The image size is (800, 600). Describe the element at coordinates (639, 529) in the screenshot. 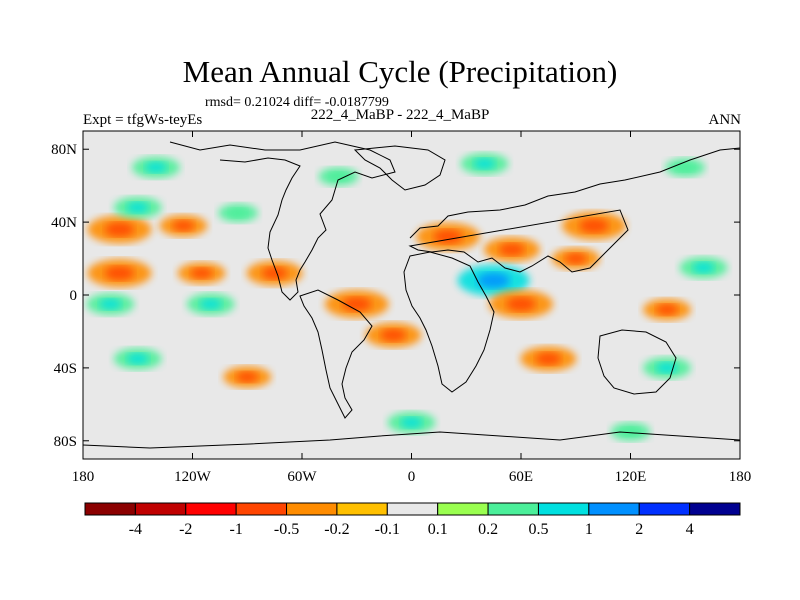

I see `colorbar-label: 2` at that location.